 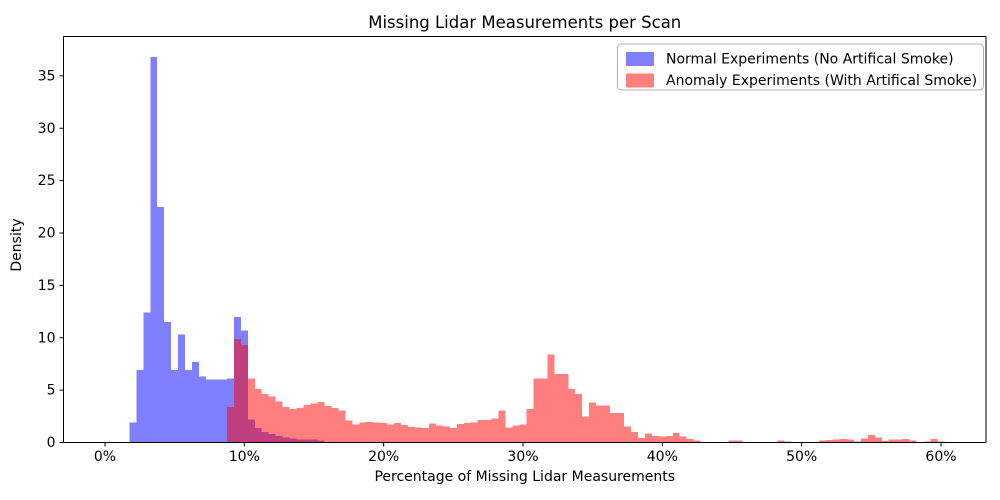 I want to click on x-tick-label: 20%, so click(x=383, y=457).